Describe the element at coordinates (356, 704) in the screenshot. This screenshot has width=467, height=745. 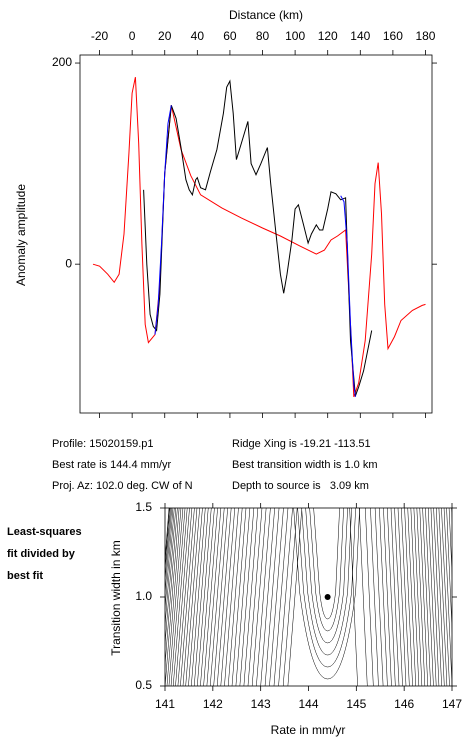
I see `x-tick-label: 145` at that location.